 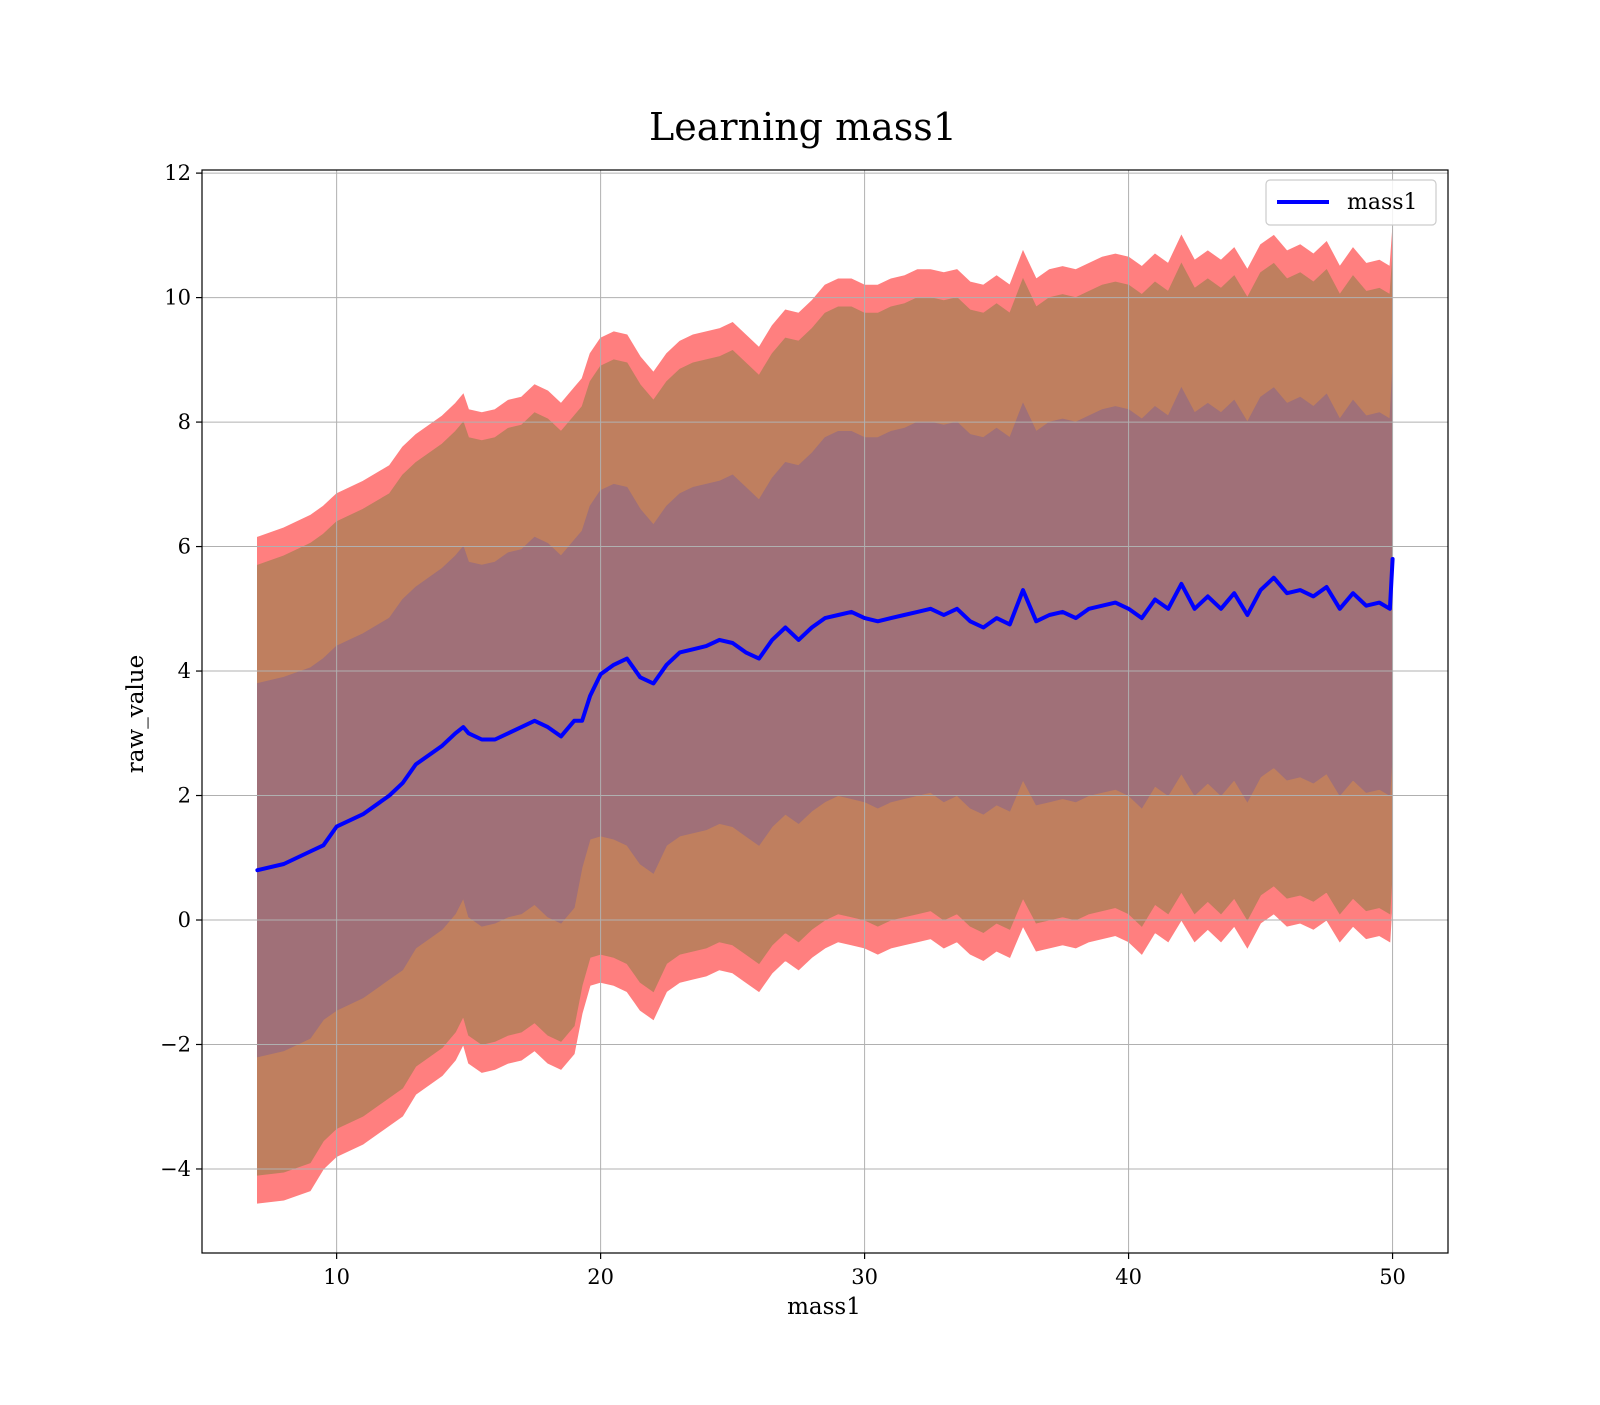 I want to click on y-tick-label: −4, so click(x=175, y=1169).